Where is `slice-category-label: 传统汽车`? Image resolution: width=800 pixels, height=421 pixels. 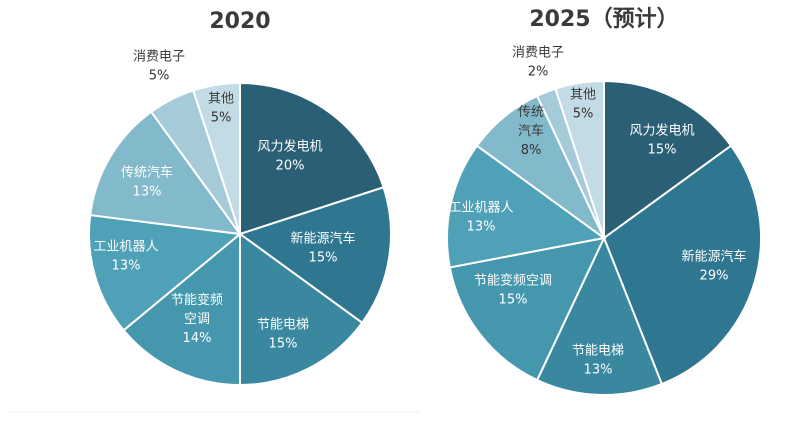 slice-category-label: 传统汽车 is located at coordinates (147, 173).